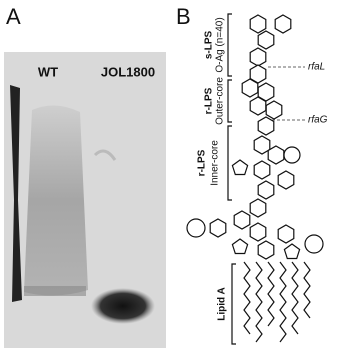  I want to click on jol1800-band, so click(123, 306).